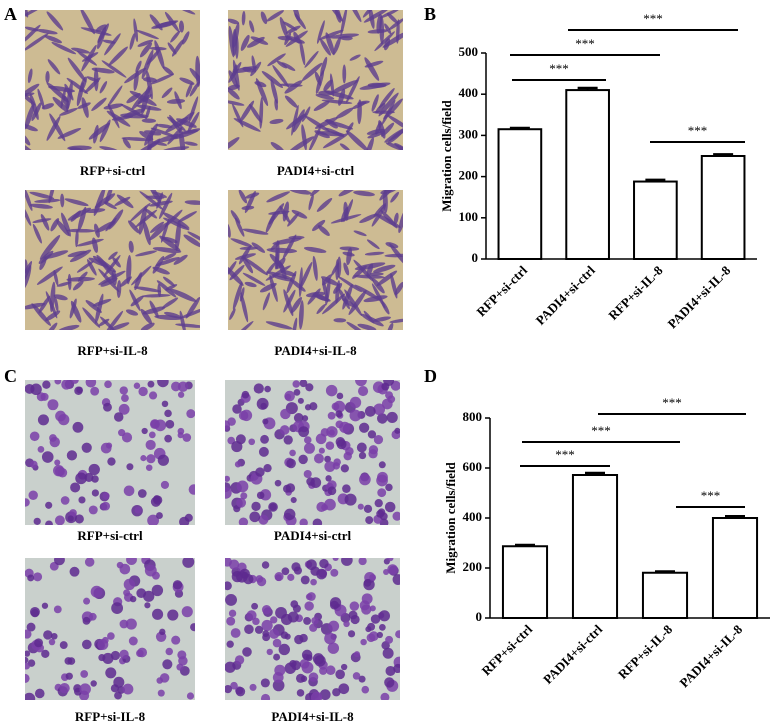  I want to click on x-tick-label: RFP+si-ctrl, so click(507, 649).